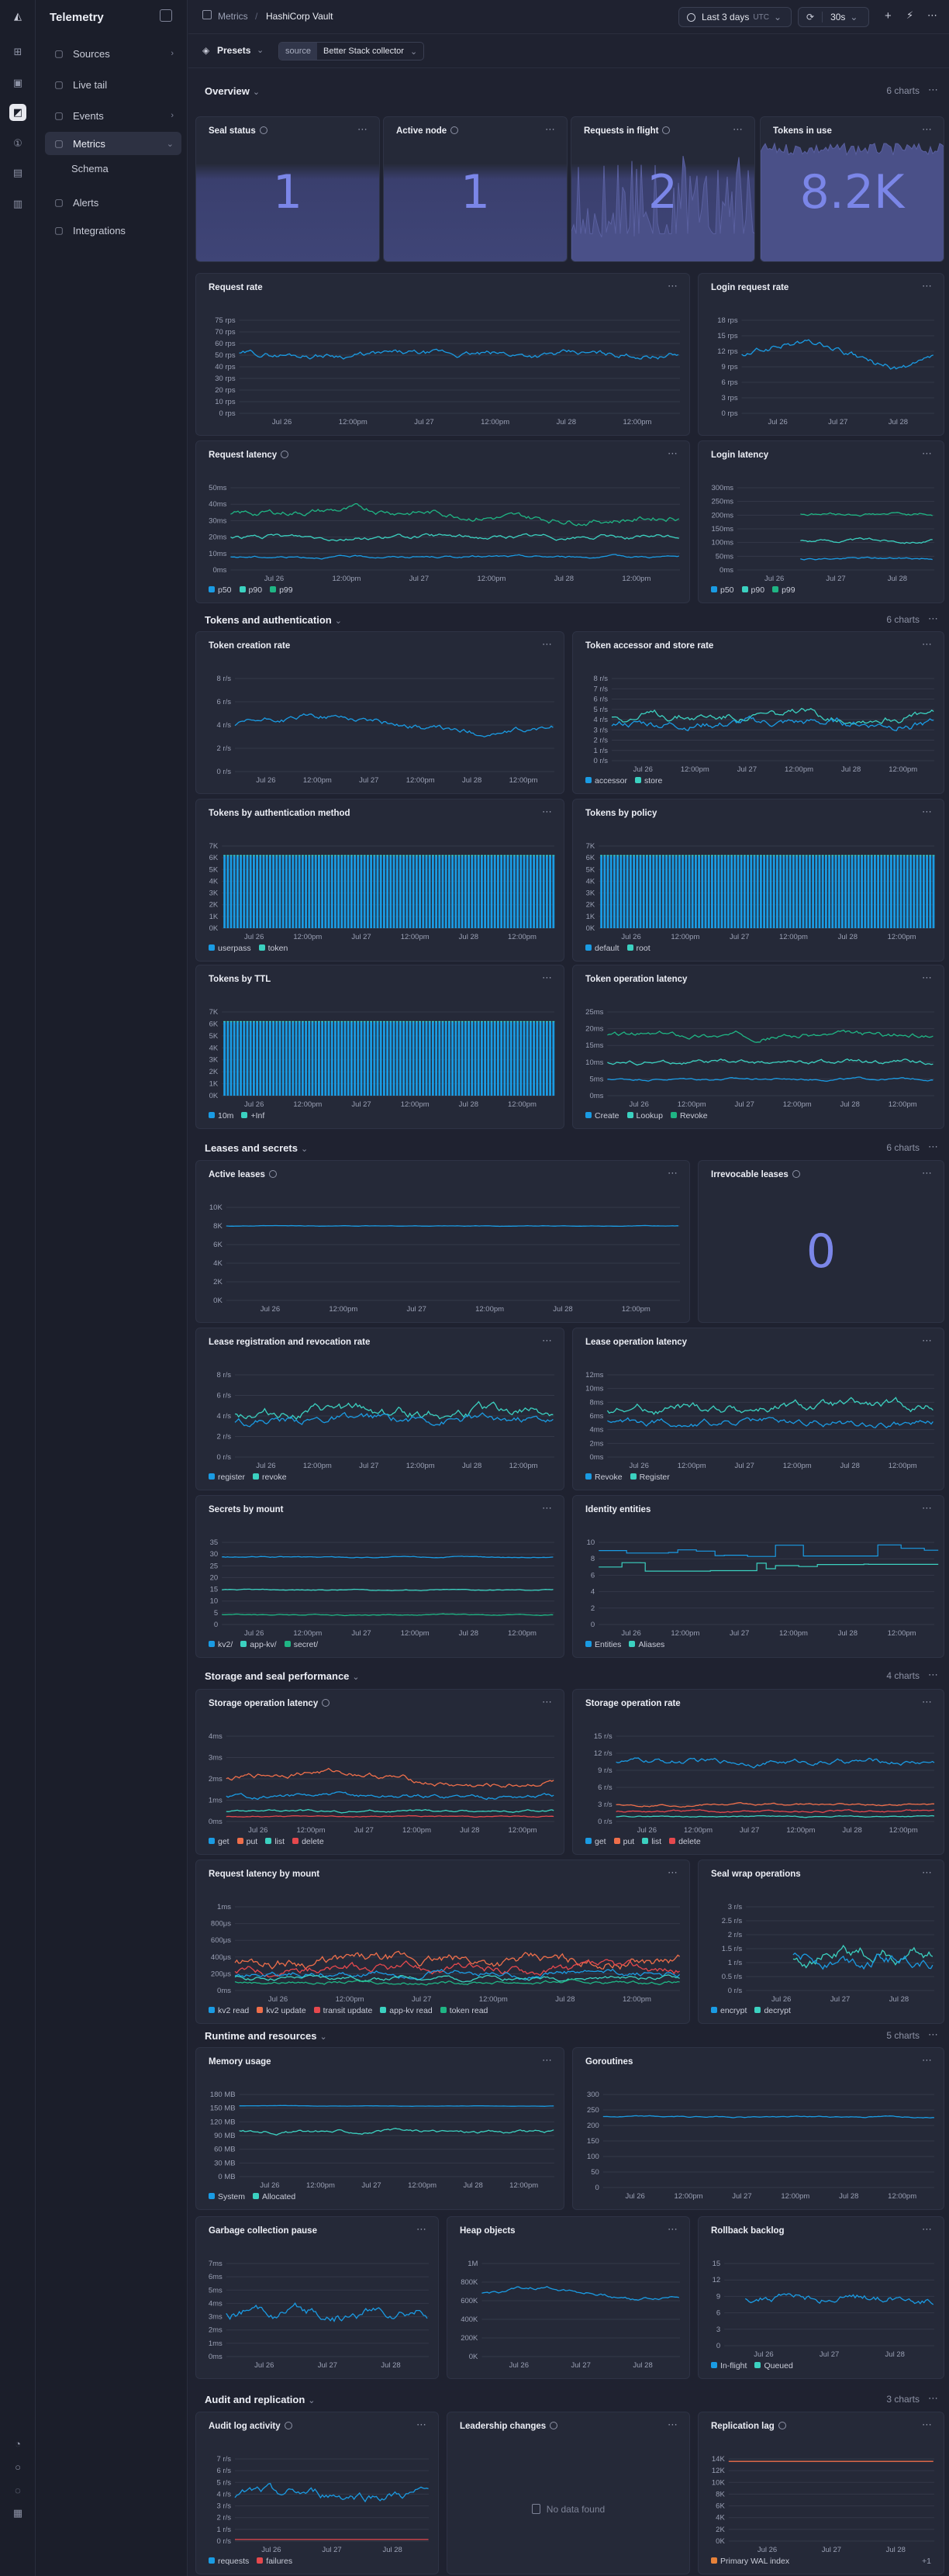 This screenshot has width=949, height=2576. I want to click on sidebar-subitem-schema: Schema, so click(90, 169).